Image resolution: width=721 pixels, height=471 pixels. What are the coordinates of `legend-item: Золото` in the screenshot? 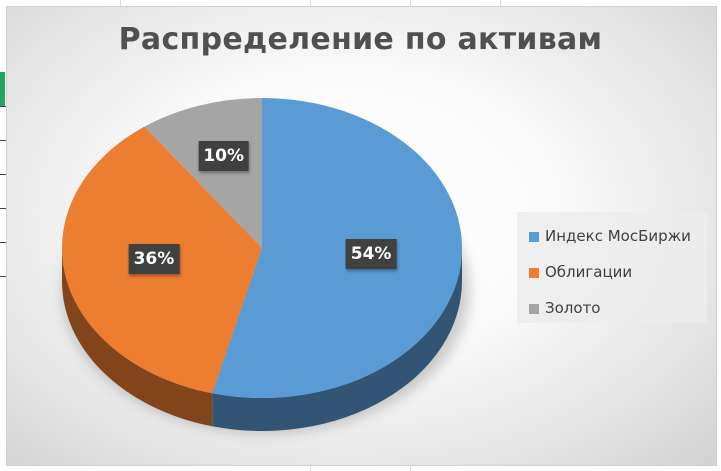 It's located at (564, 308).